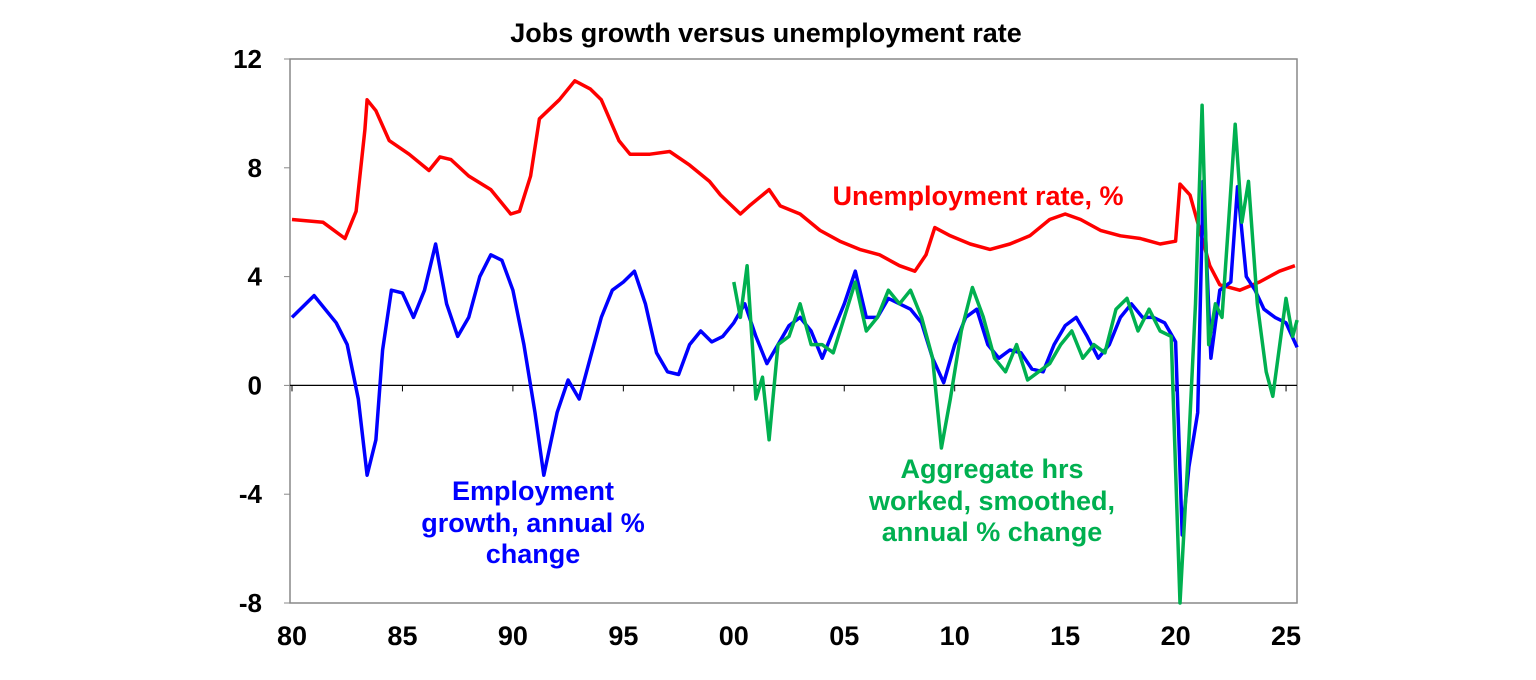 This screenshot has height=680, width=1536. I want to click on y-tick-label: 4, so click(255, 277).